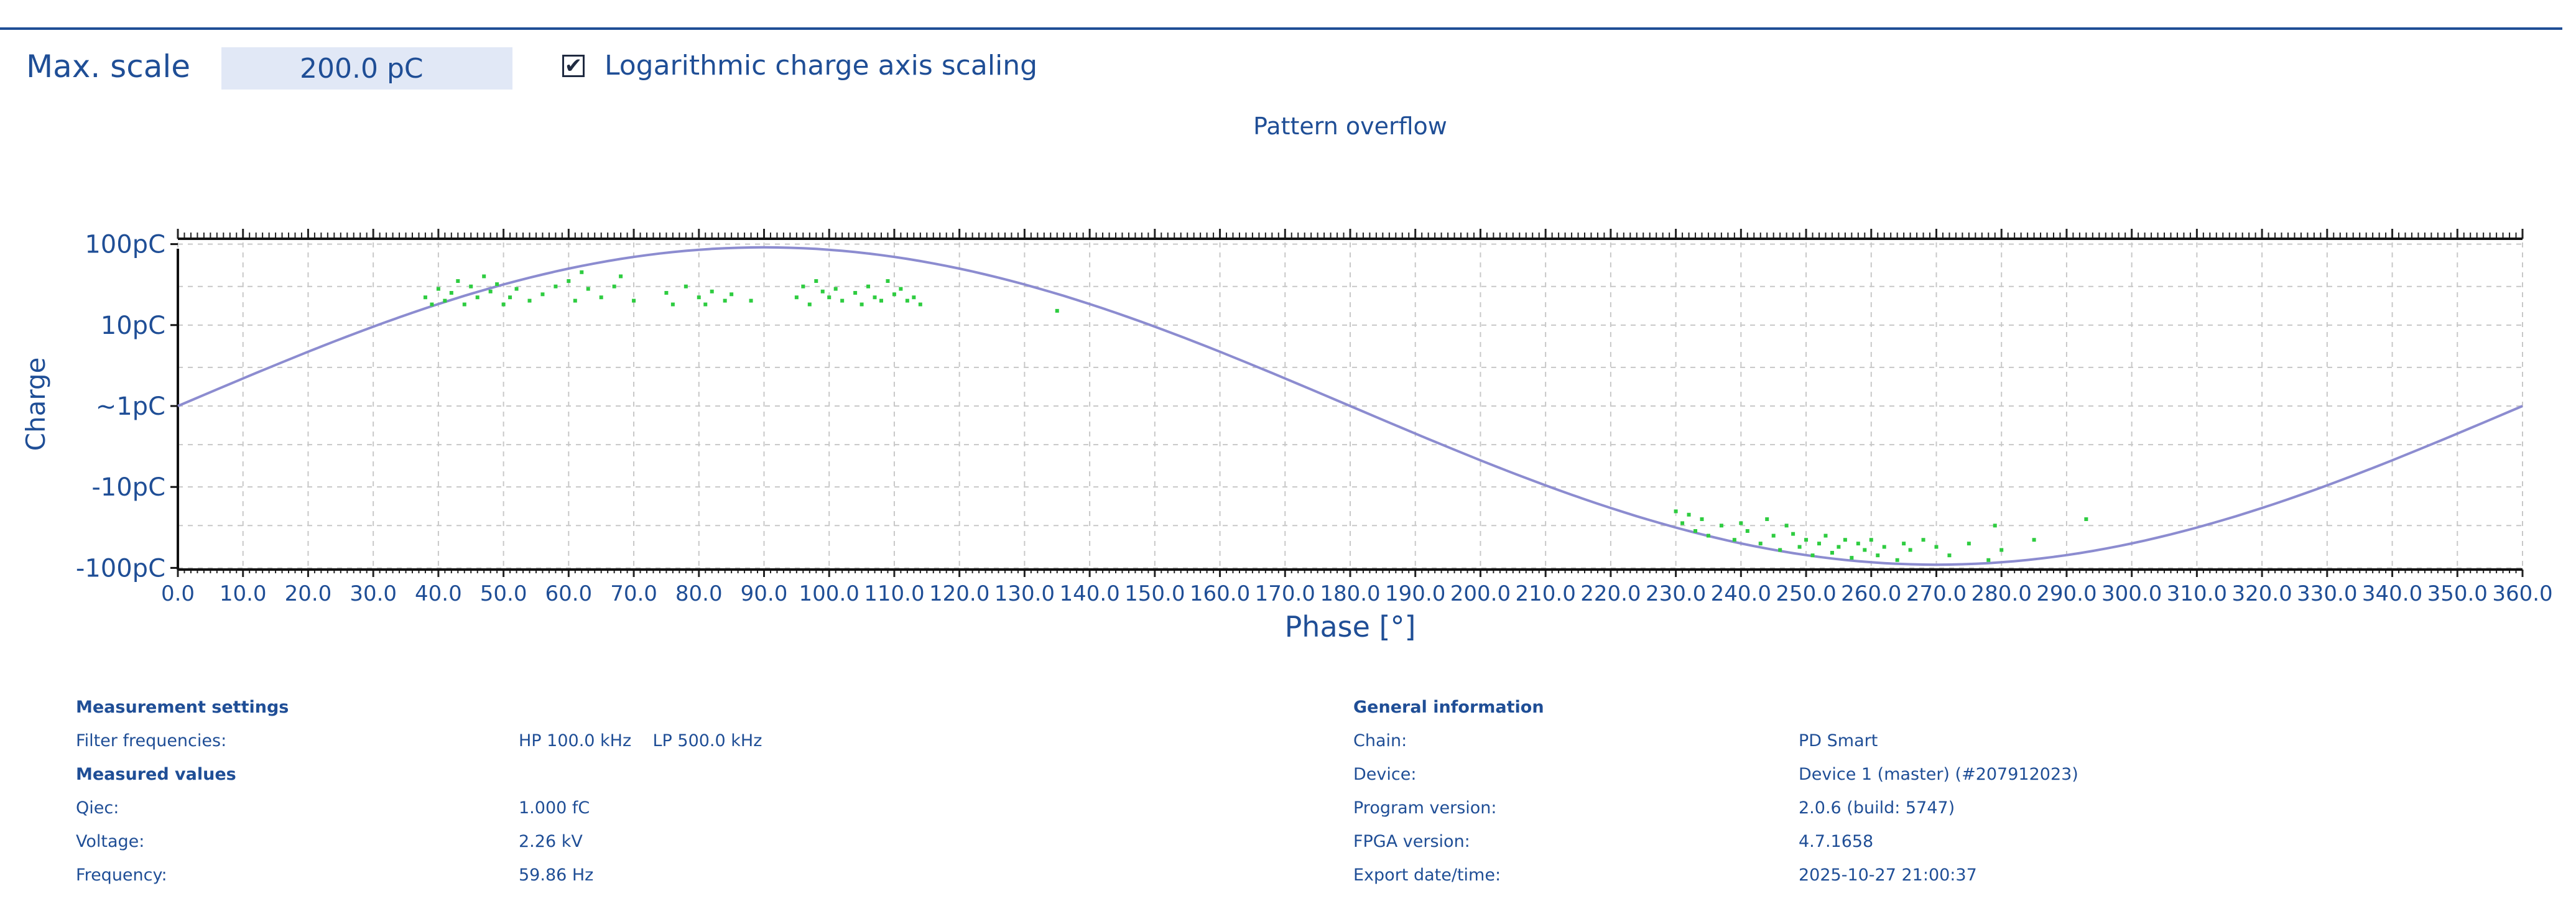 The height and width of the screenshot is (914, 2576). I want to click on x-tick-label: 40.0, so click(439, 593).